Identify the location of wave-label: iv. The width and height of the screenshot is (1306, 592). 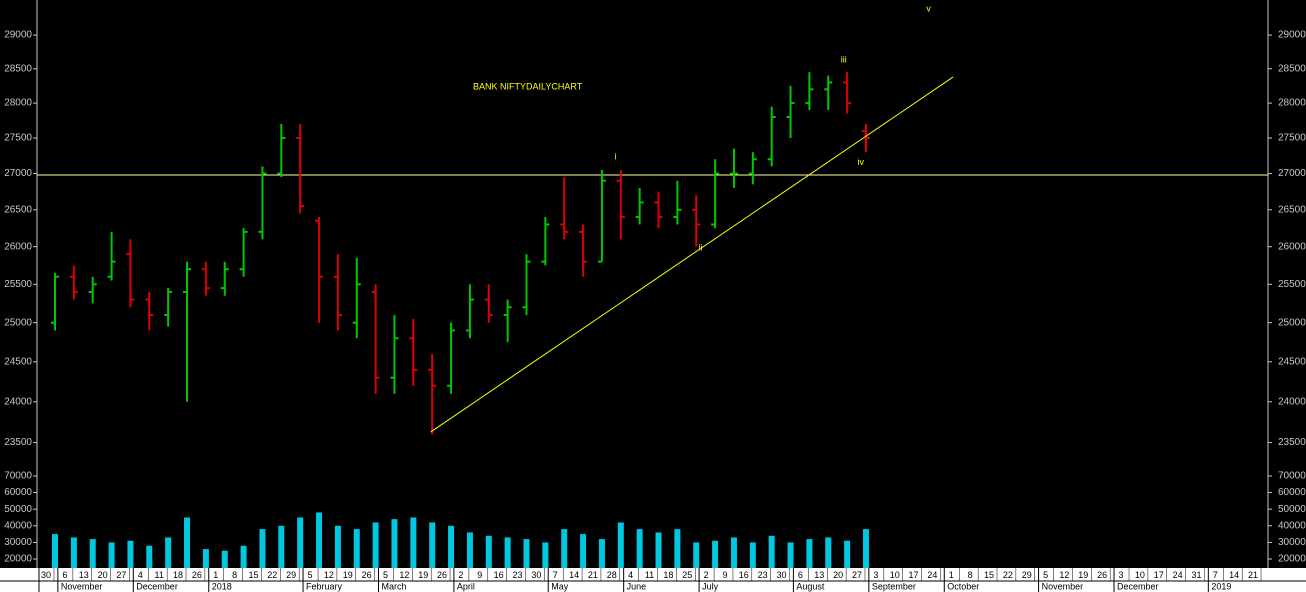
(861, 162).